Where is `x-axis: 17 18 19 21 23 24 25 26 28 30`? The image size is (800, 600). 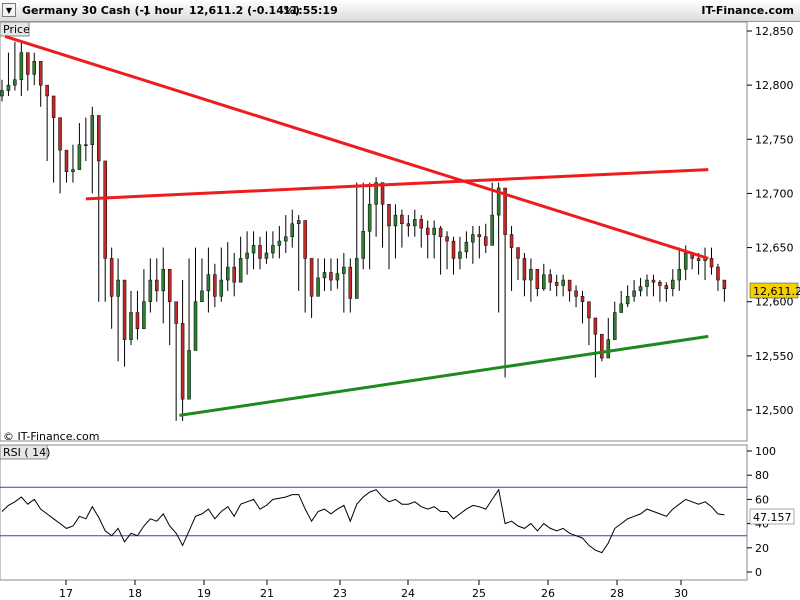
x-axis: 17 18 19 21 23 24 25 26 28 30 is located at coordinates (373, 590).